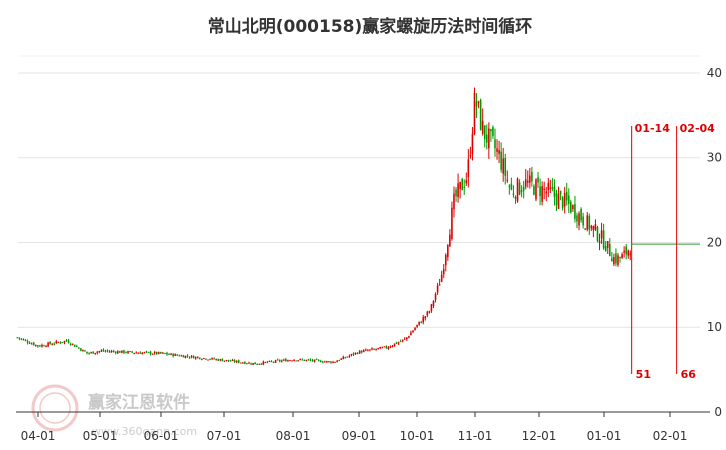 This screenshot has height=450, width=726. What do you see at coordinates (698, 128) in the screenshot?
I see `cycle-date-label: 02-04` at bounding box center [698, 128].